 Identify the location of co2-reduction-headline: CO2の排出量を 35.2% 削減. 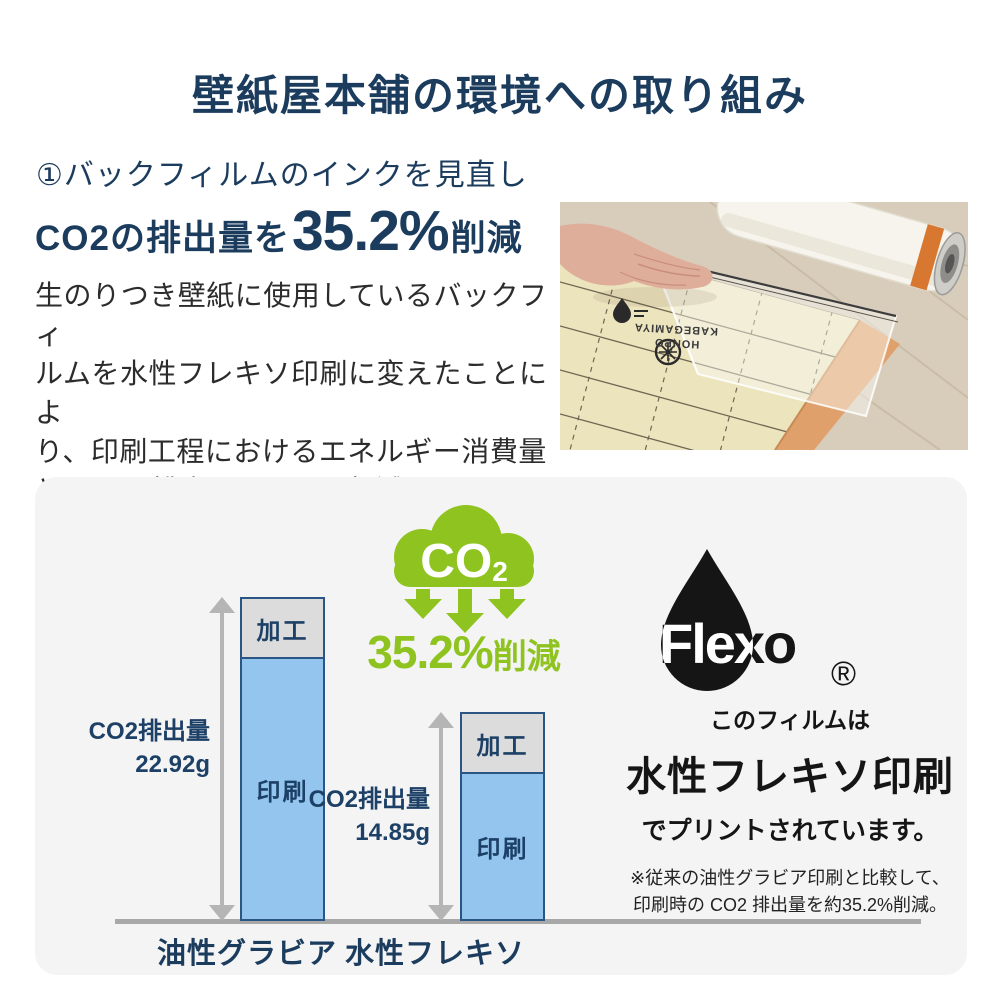
(279, 231).